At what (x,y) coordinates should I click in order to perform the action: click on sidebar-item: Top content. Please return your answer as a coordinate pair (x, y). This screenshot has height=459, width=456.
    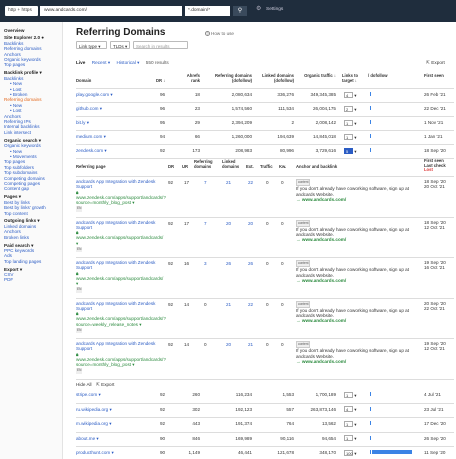
    Looking at the image, I should click on (16, 213).